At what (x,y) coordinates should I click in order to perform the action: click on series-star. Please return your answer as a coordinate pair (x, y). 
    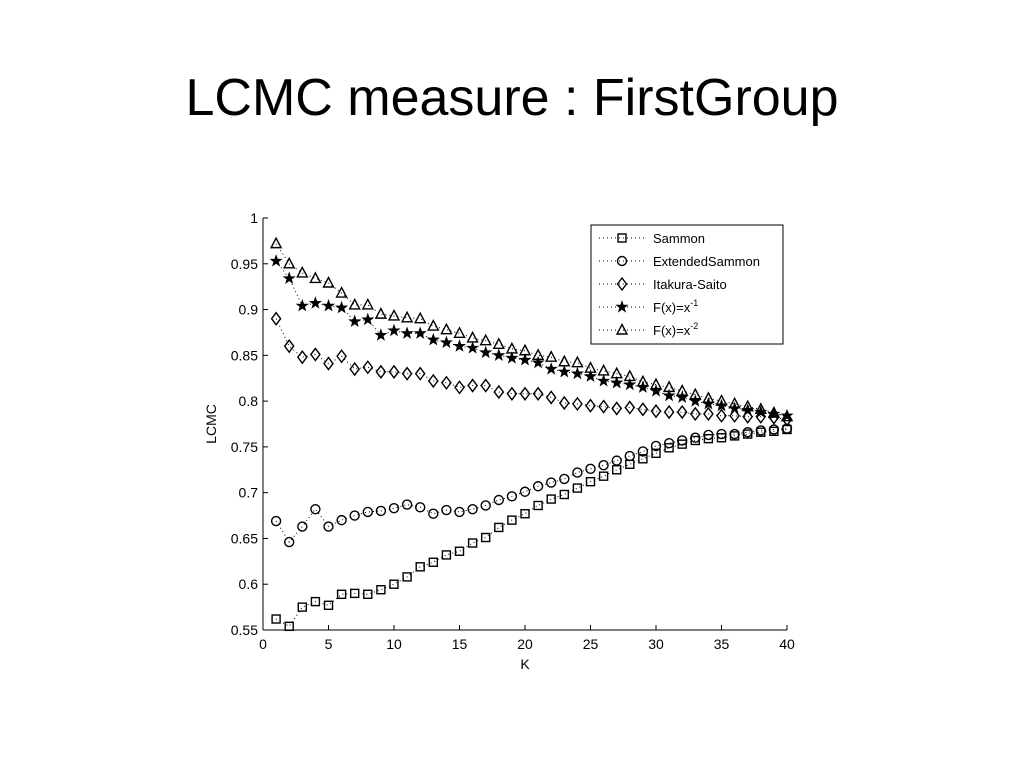
    Looking at the image, I should click on (531, 338).